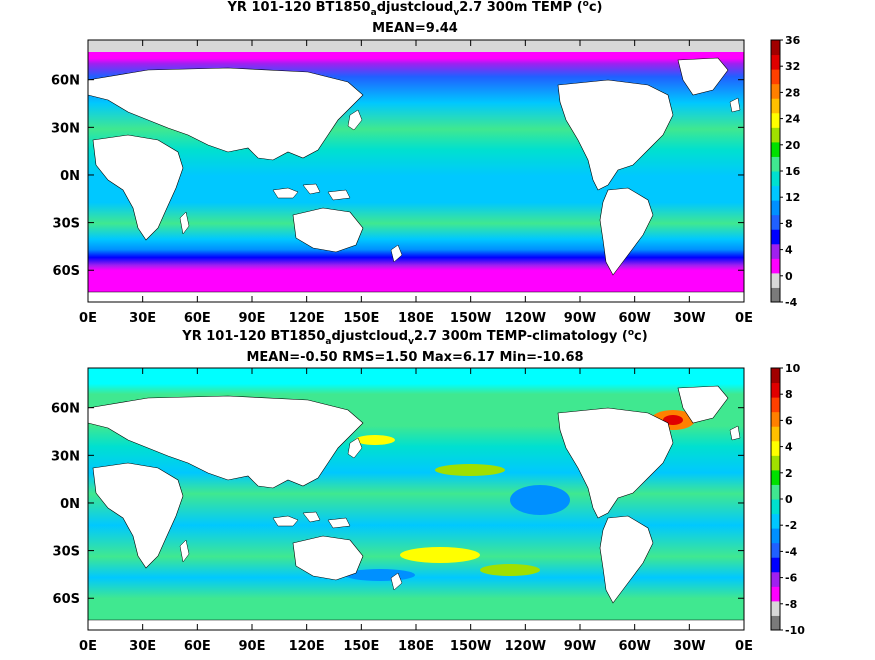 The width and height of the screenshot is (875, 660). What do you see at coordinates (580, 646) in the screenshot?
I see `lon-tick-label: 90W` at bounding box center [580, 646].